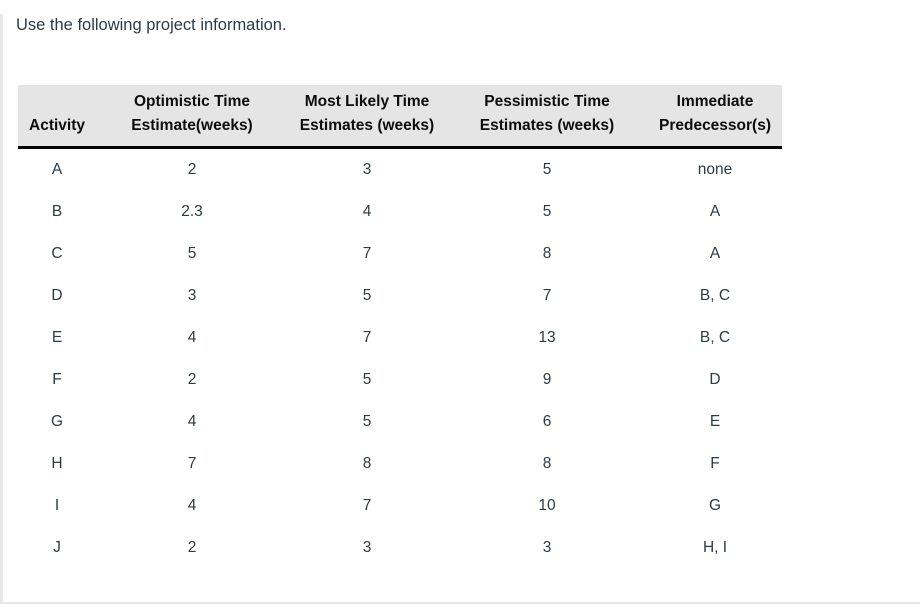  Describe the element at coordinates (192, 101) in the screenshot. I see `header-line1: Optimistic Time` at that location.